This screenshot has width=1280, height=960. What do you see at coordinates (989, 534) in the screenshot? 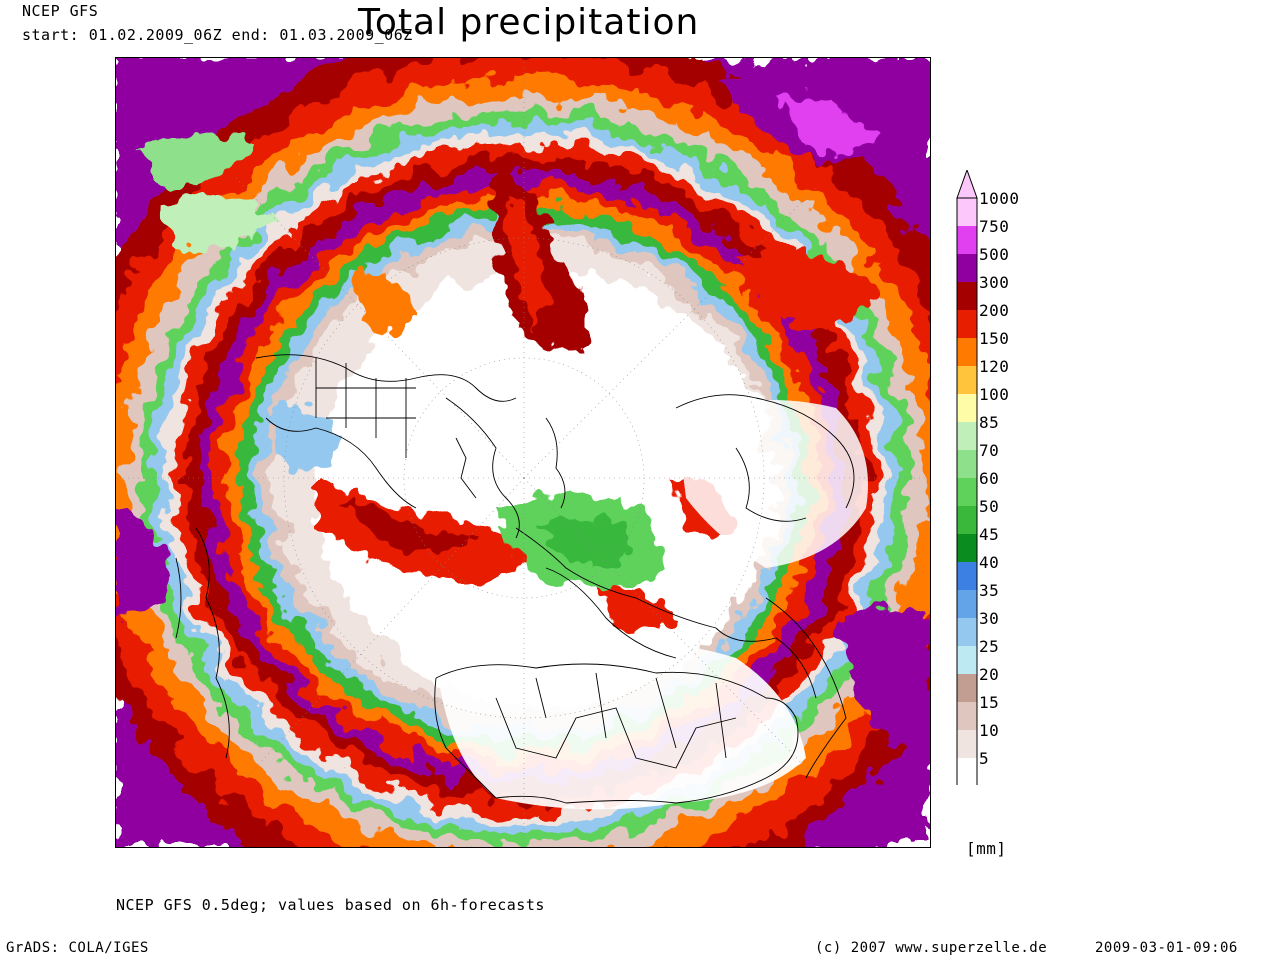
I see `legend-label-45: 45` at bounding box center [989, 534].